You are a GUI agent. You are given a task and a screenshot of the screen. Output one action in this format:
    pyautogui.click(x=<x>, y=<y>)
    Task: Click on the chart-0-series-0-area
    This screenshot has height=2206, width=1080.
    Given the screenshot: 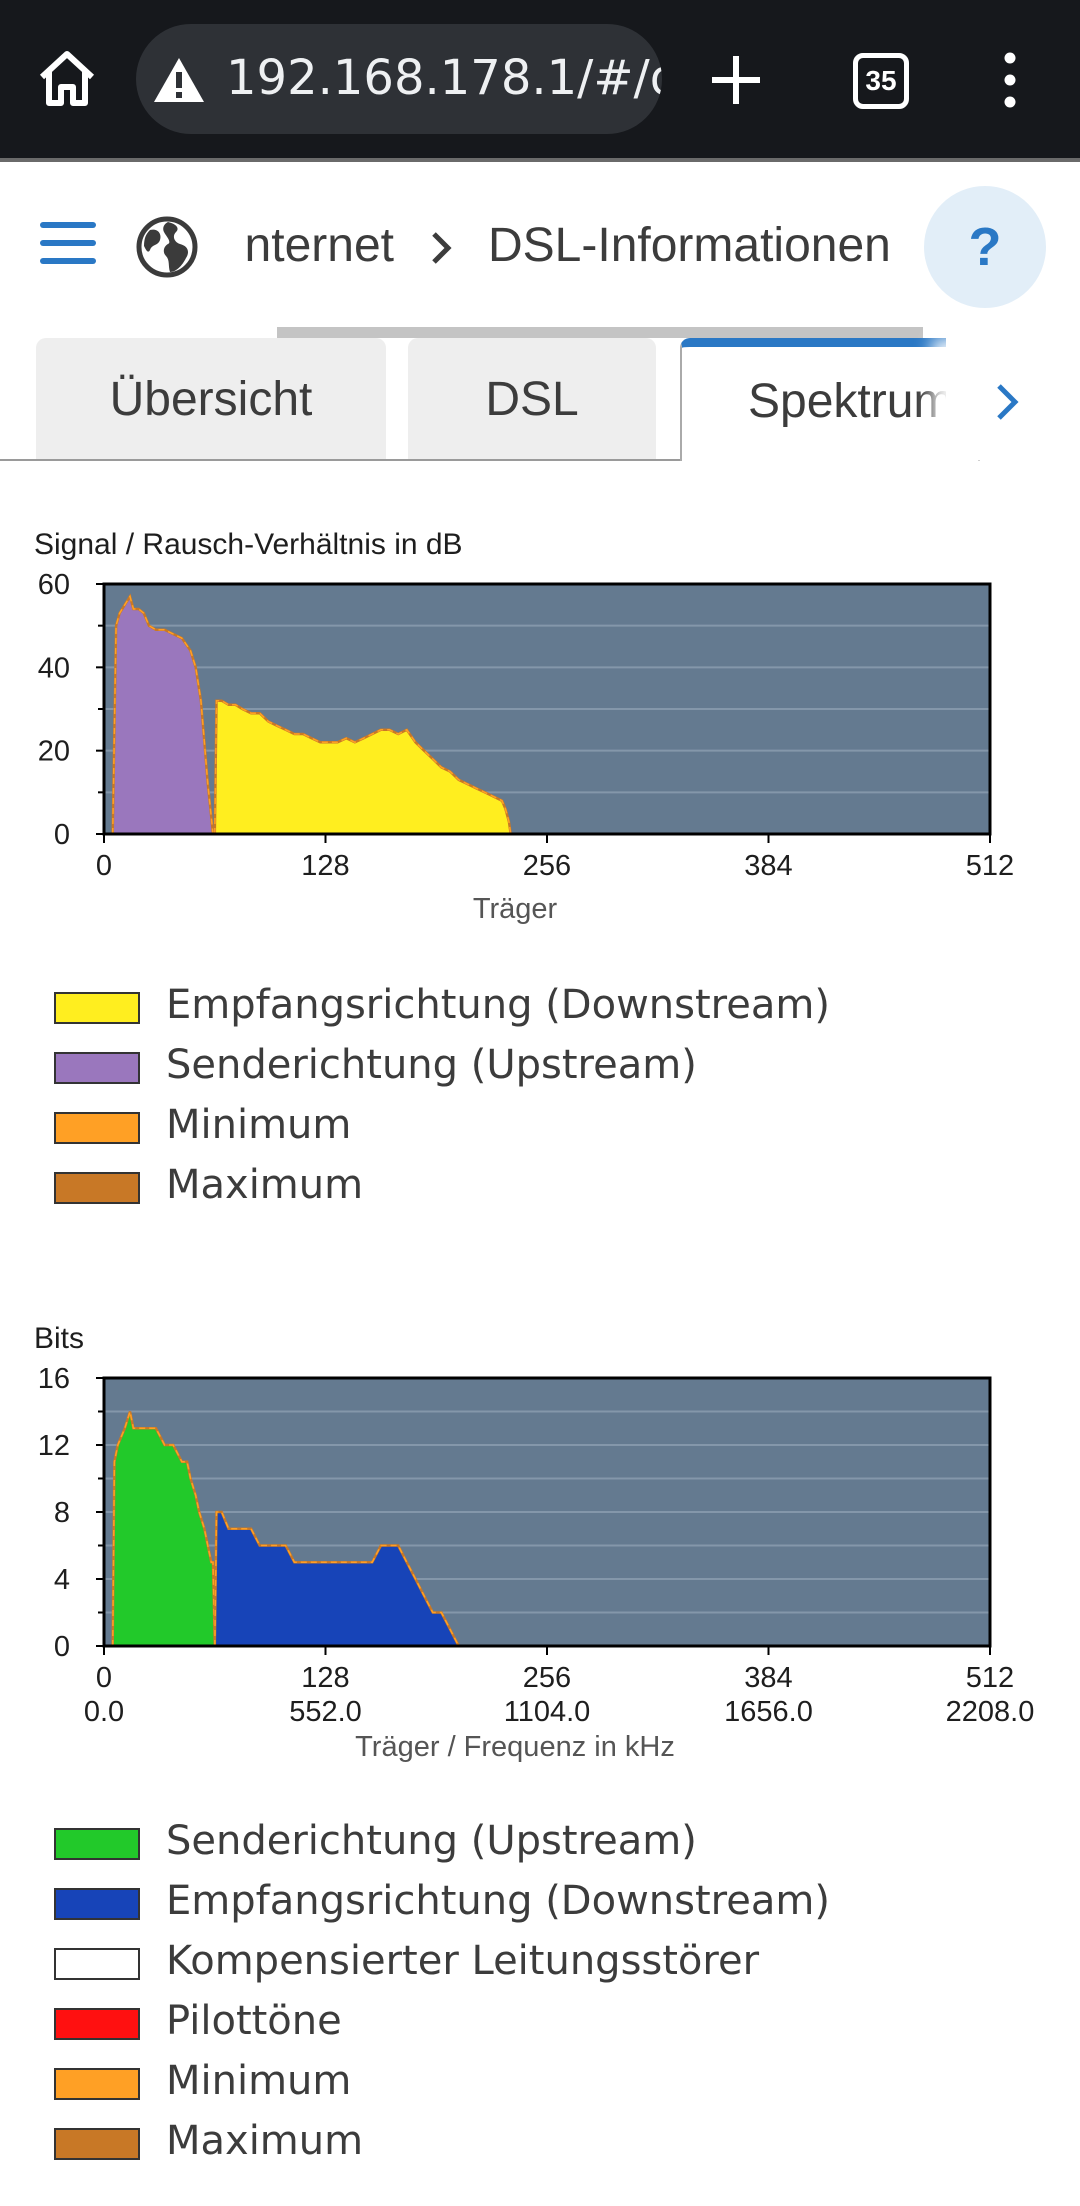 What is the action you would take?
    pyautogui.click(x=163, y=715)
    